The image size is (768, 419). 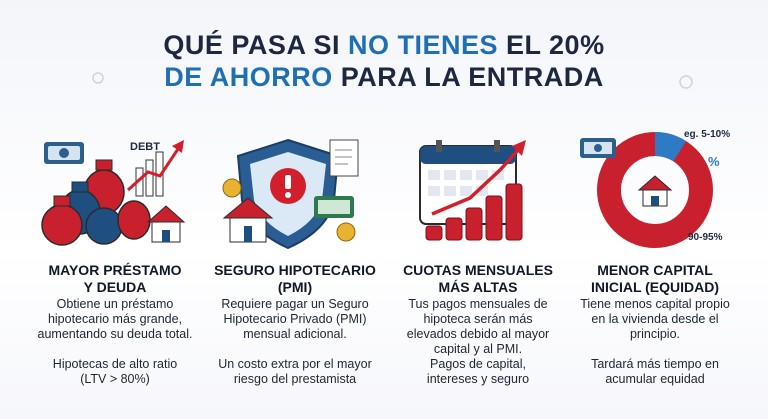 I want to click on description-line: mensual adicional., so click(x=295, y=334).